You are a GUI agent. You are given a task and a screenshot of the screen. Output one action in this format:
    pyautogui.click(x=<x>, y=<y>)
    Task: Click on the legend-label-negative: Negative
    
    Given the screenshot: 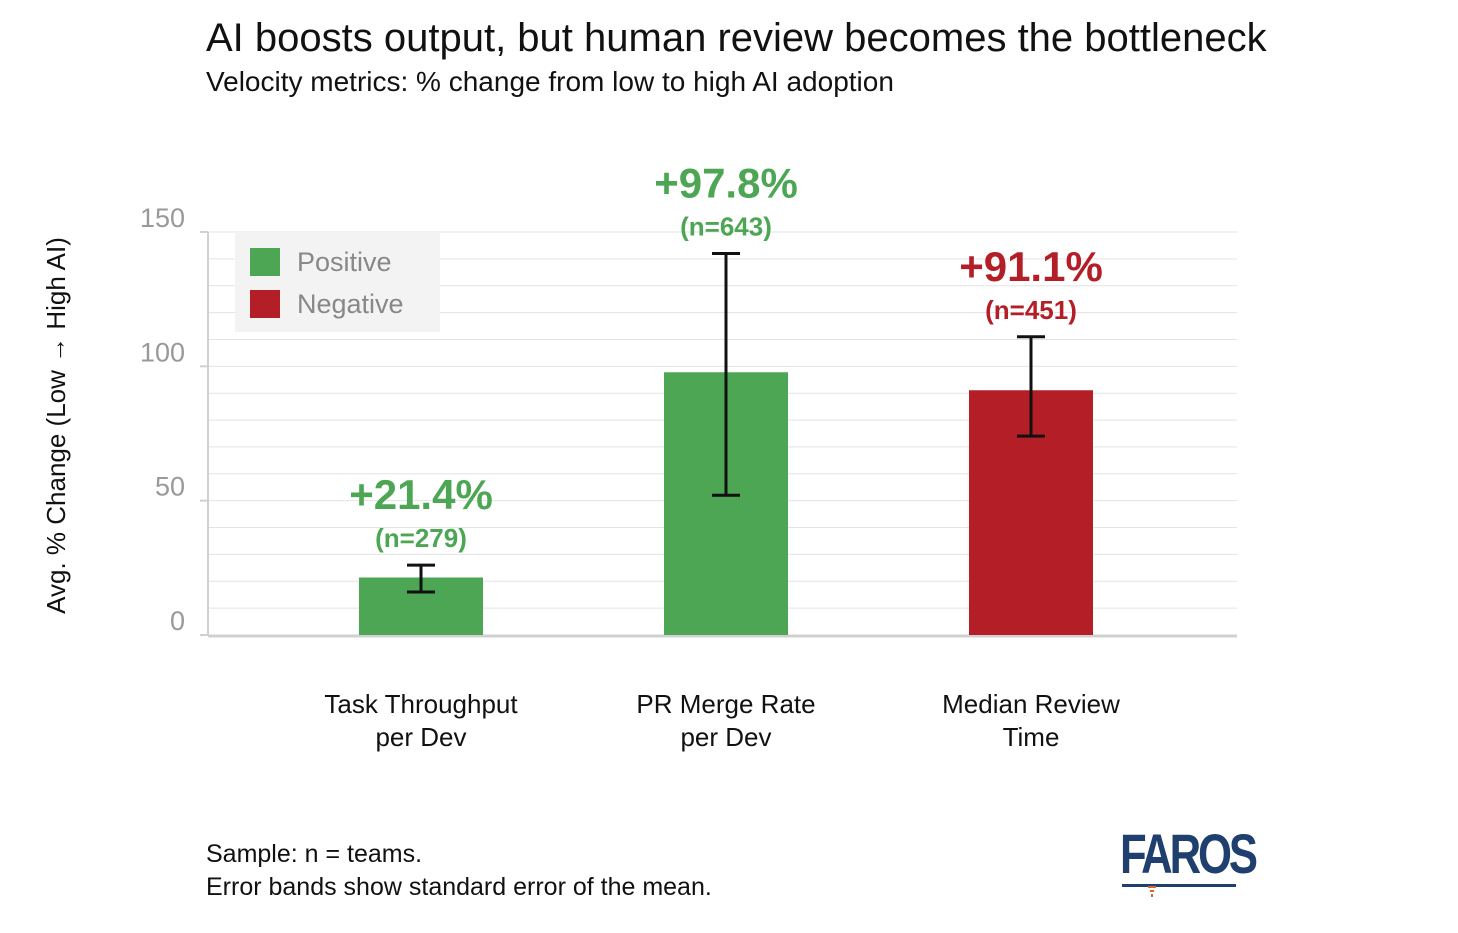 What is the action you would take?
    pyautogui.click(x=350, y=304)
    